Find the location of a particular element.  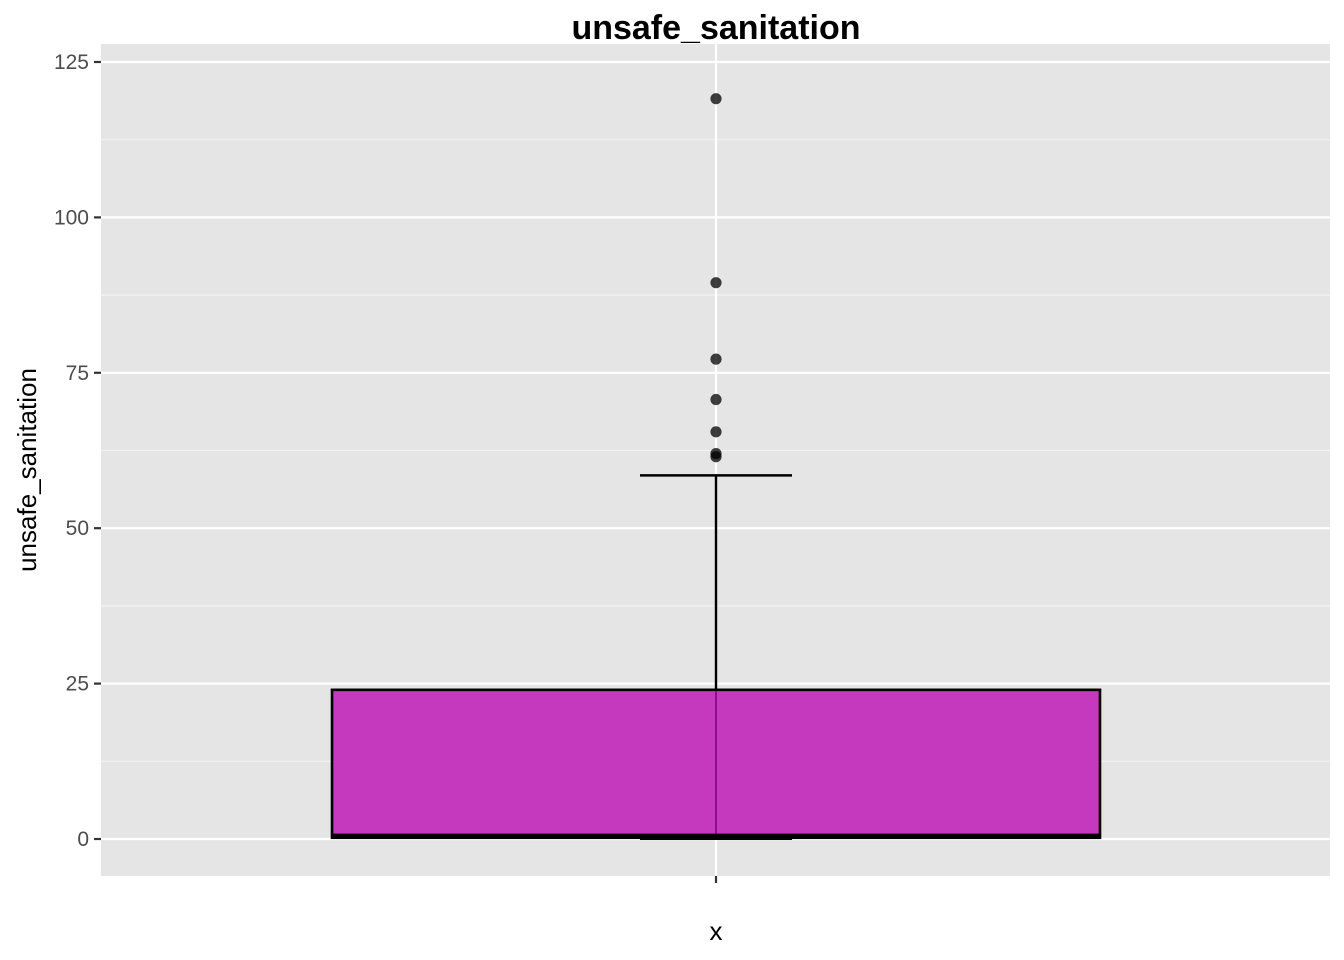

y-axis-title: unsafe_sanitation is located at coordinates (27, 470).